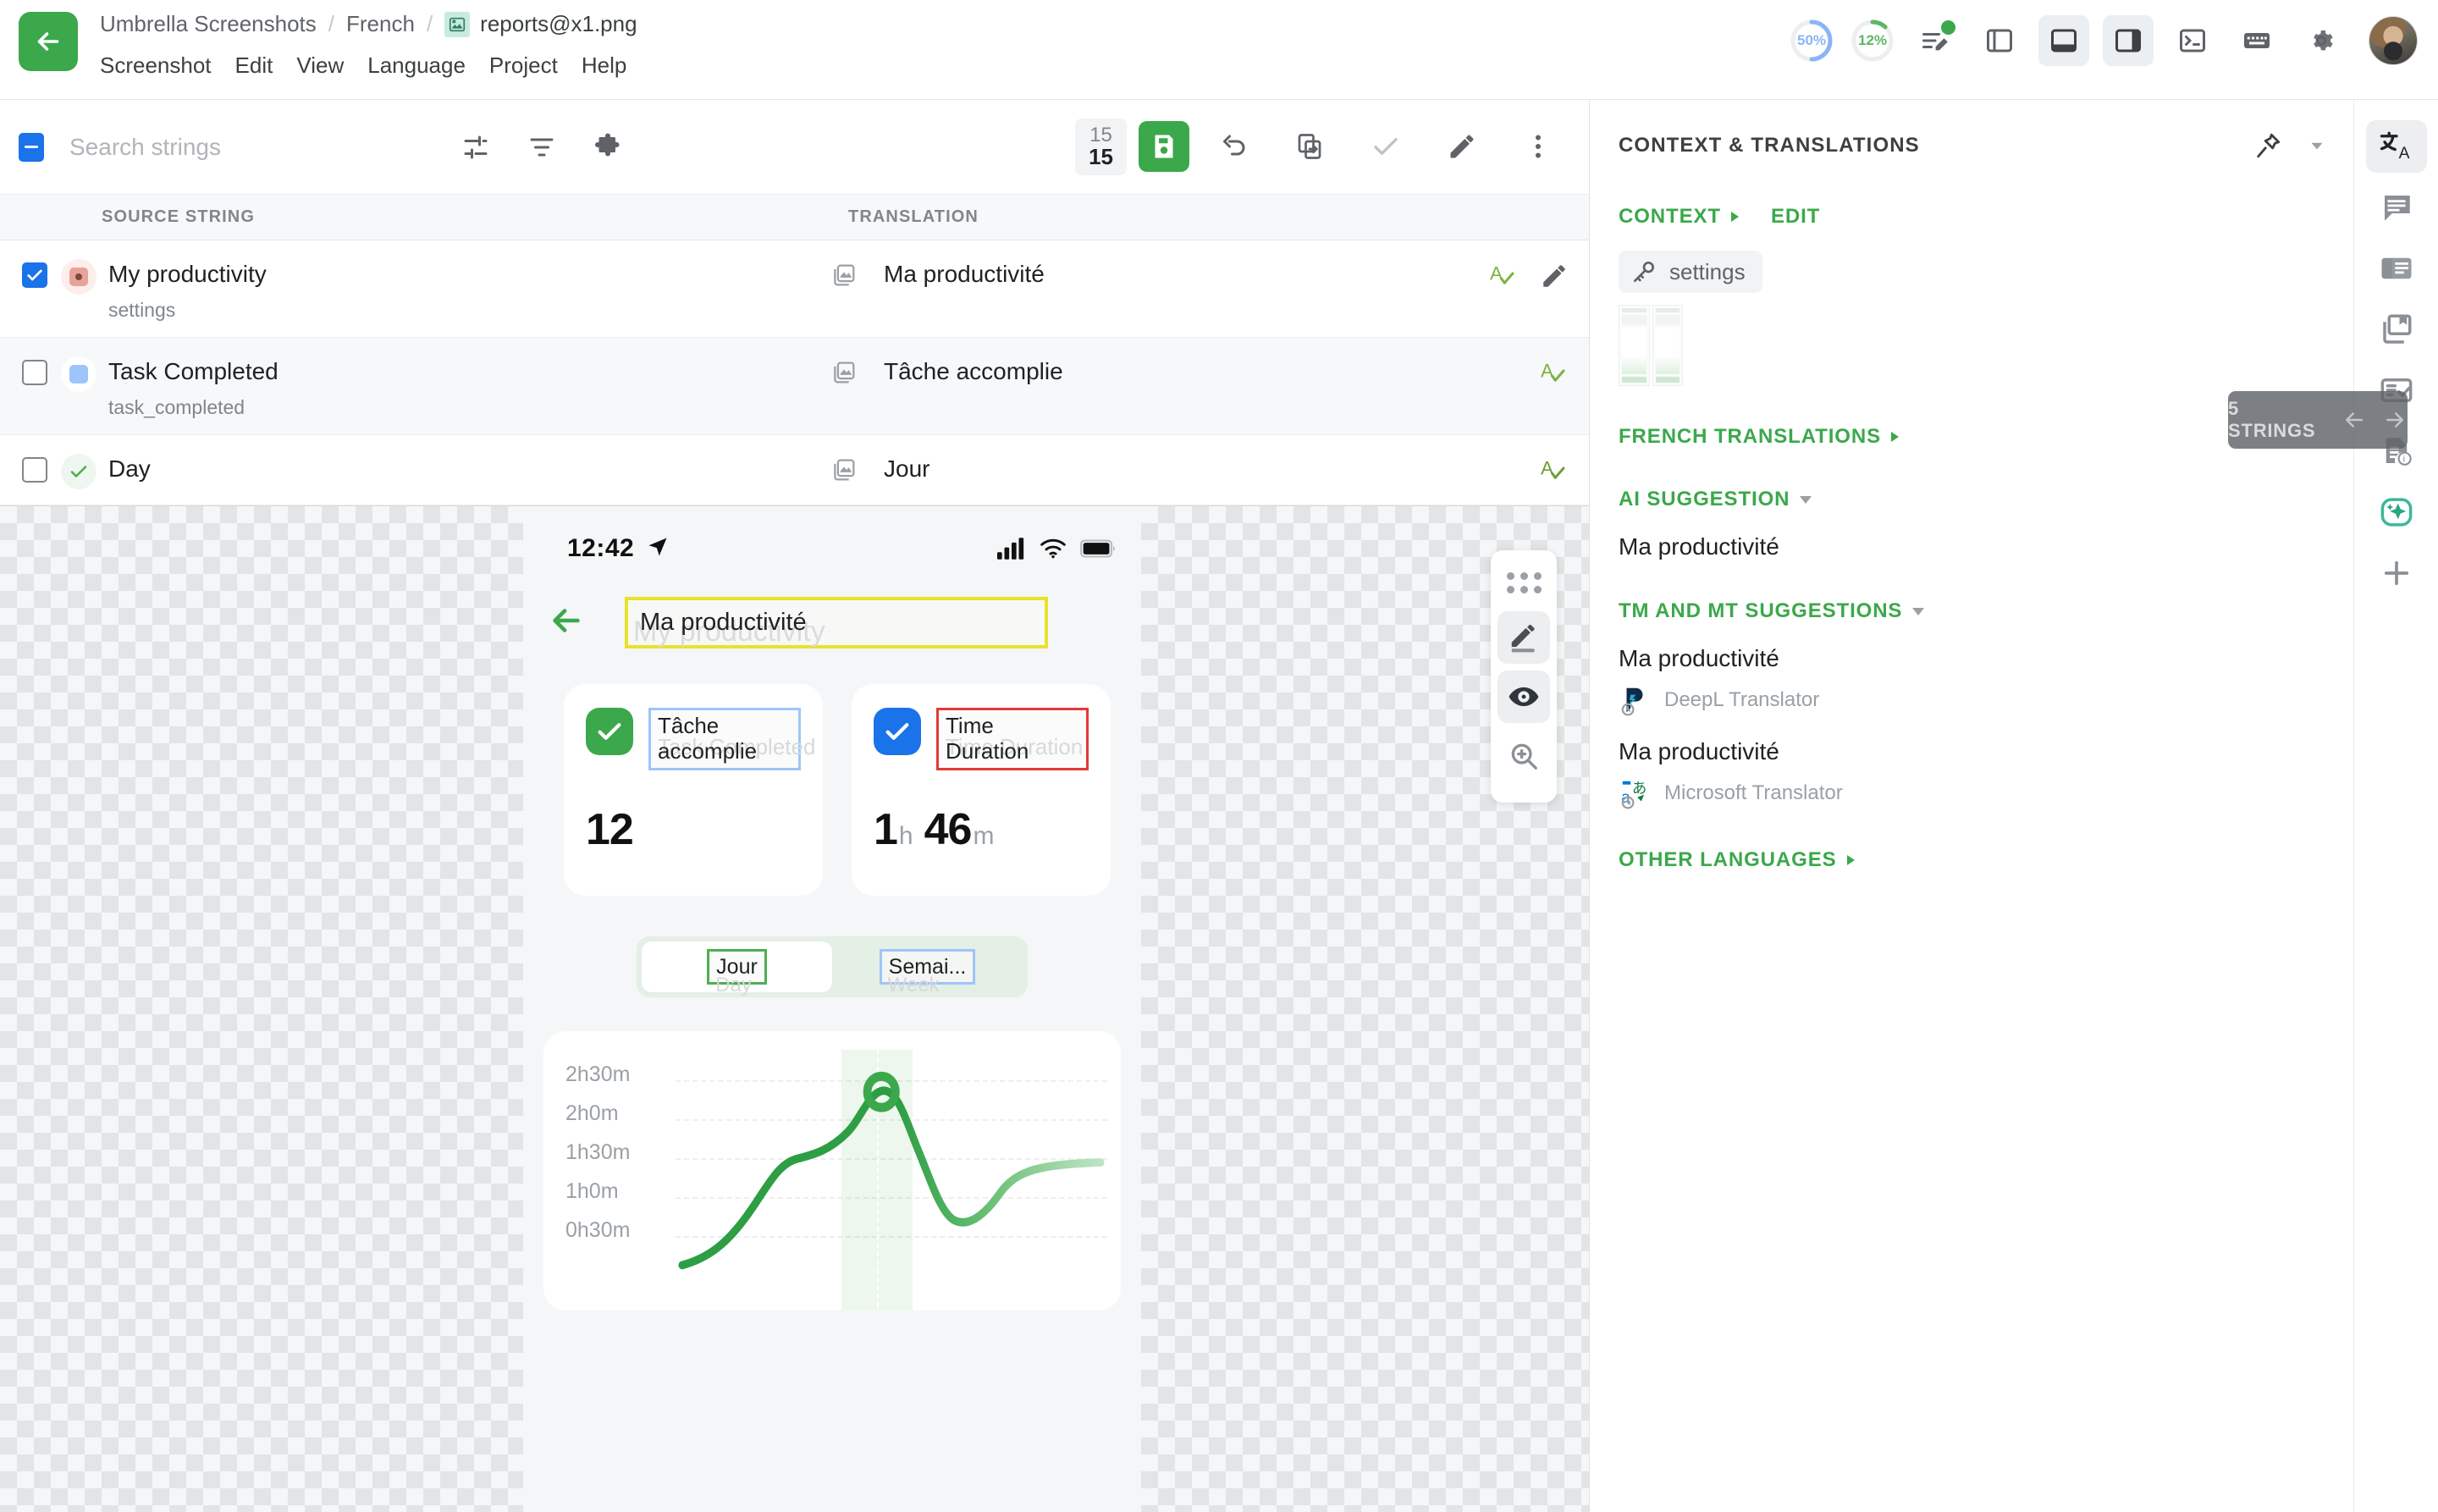 The width and height of the screenshot is (2438, 1512). I want to click on approved-progress-label: 12%, so click(1872, 40).